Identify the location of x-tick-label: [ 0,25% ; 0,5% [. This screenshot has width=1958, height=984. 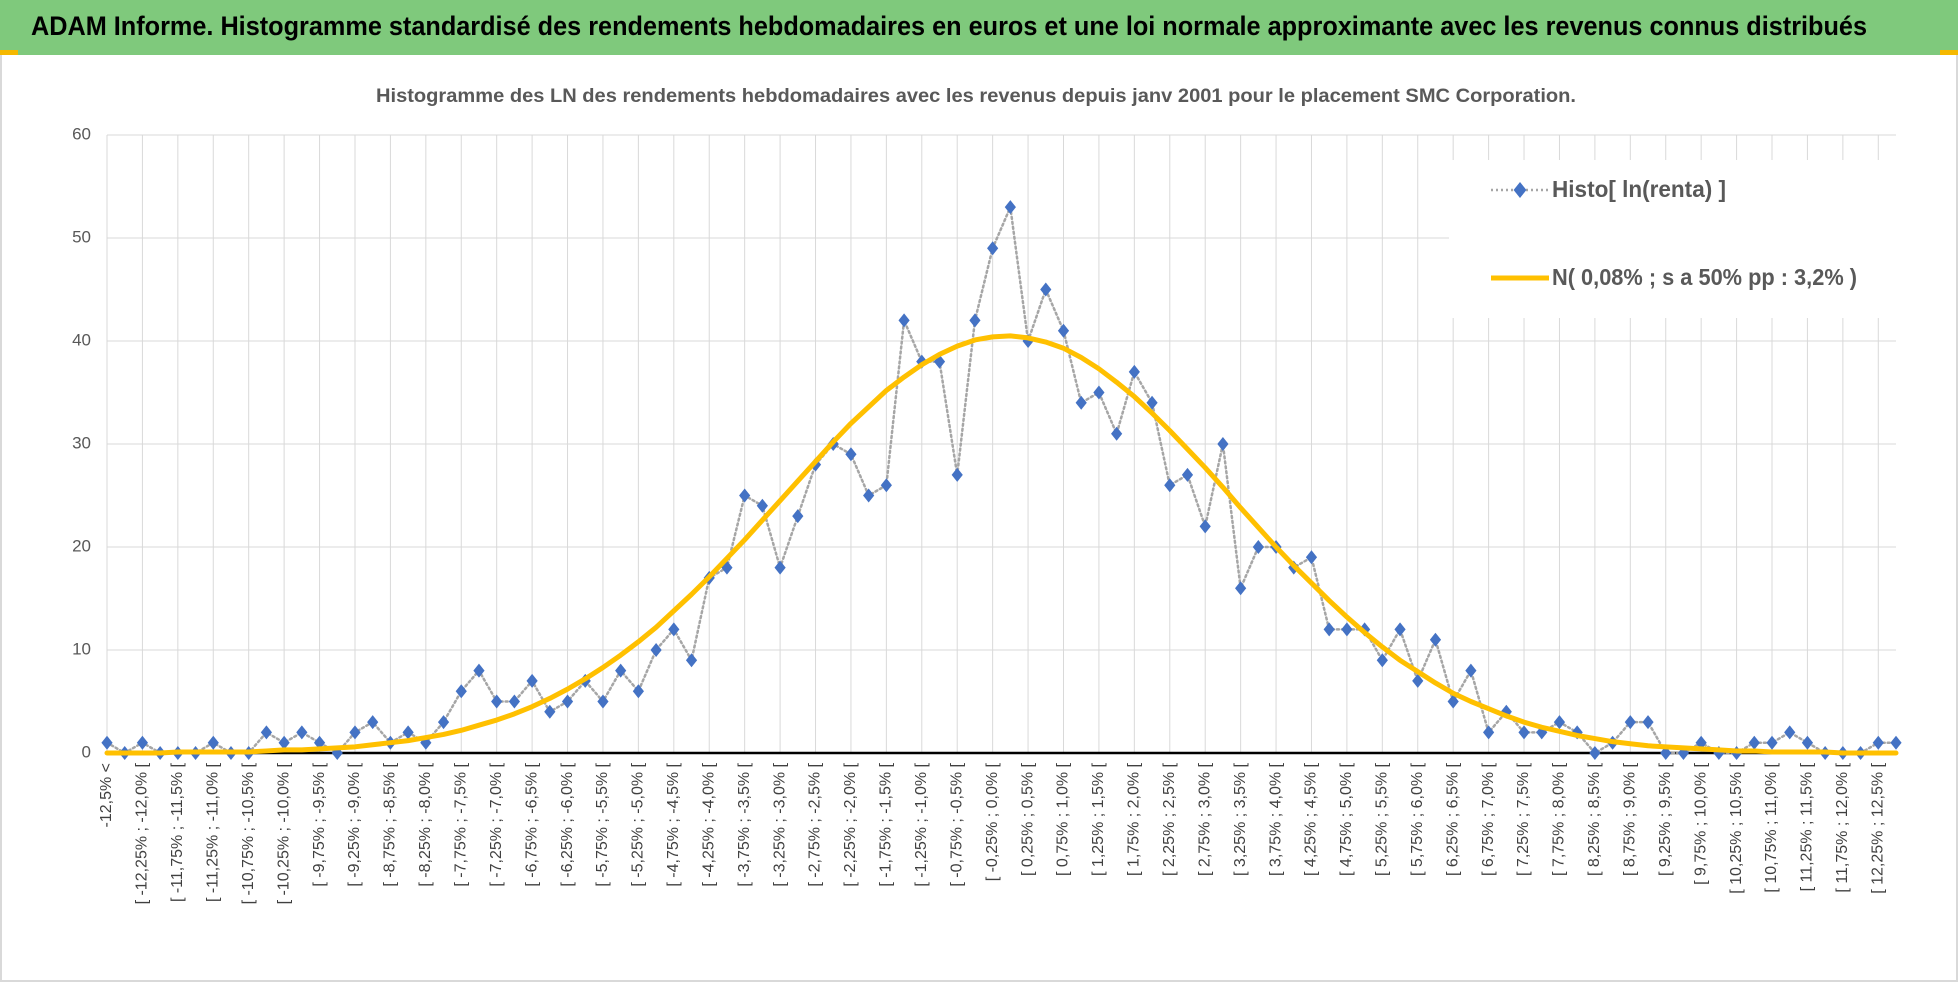
(1027, 819).